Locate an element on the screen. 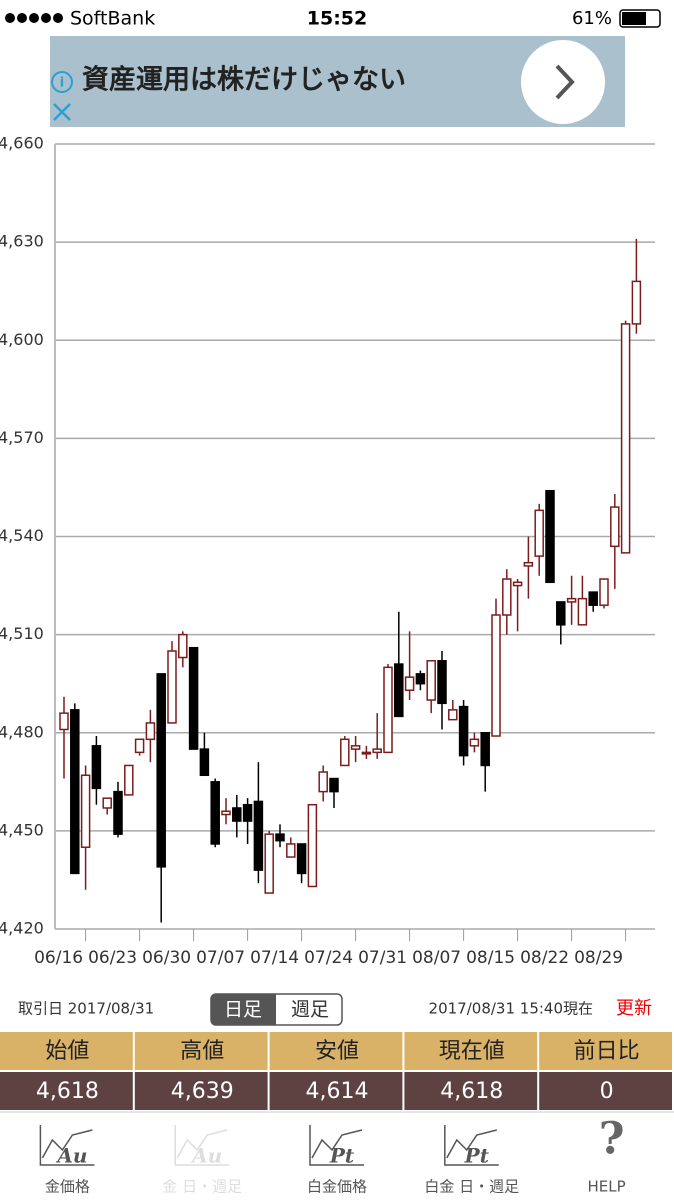 This screenshot has width=674, height=1204. x-tick-label: 07/14 is located at coordinates (274, 958).